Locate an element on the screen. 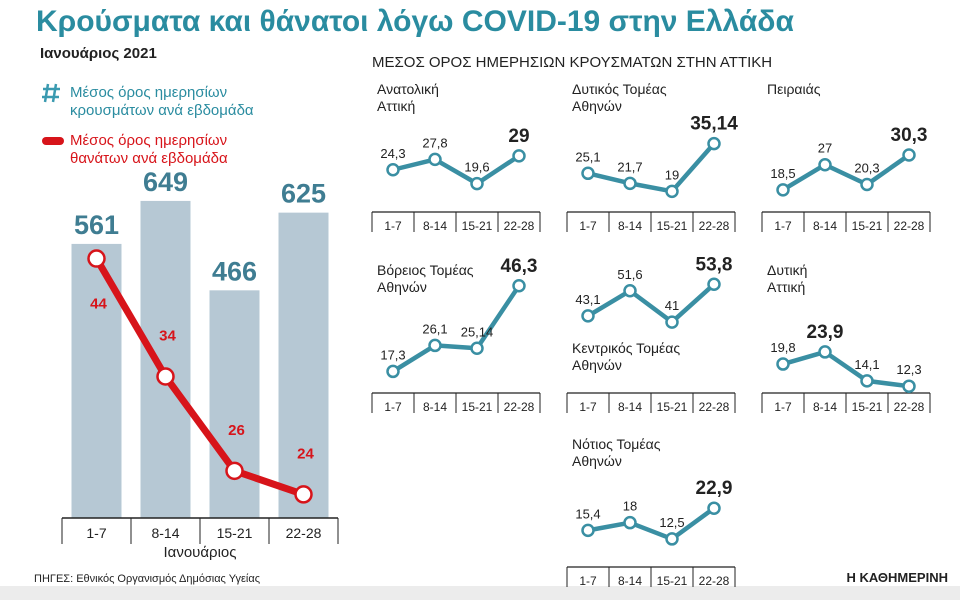 This screenshot has width=960, height=600. panel-chart-title: Κεντρικός Τομέας Αθηνών is located at coordinates (626, 356).